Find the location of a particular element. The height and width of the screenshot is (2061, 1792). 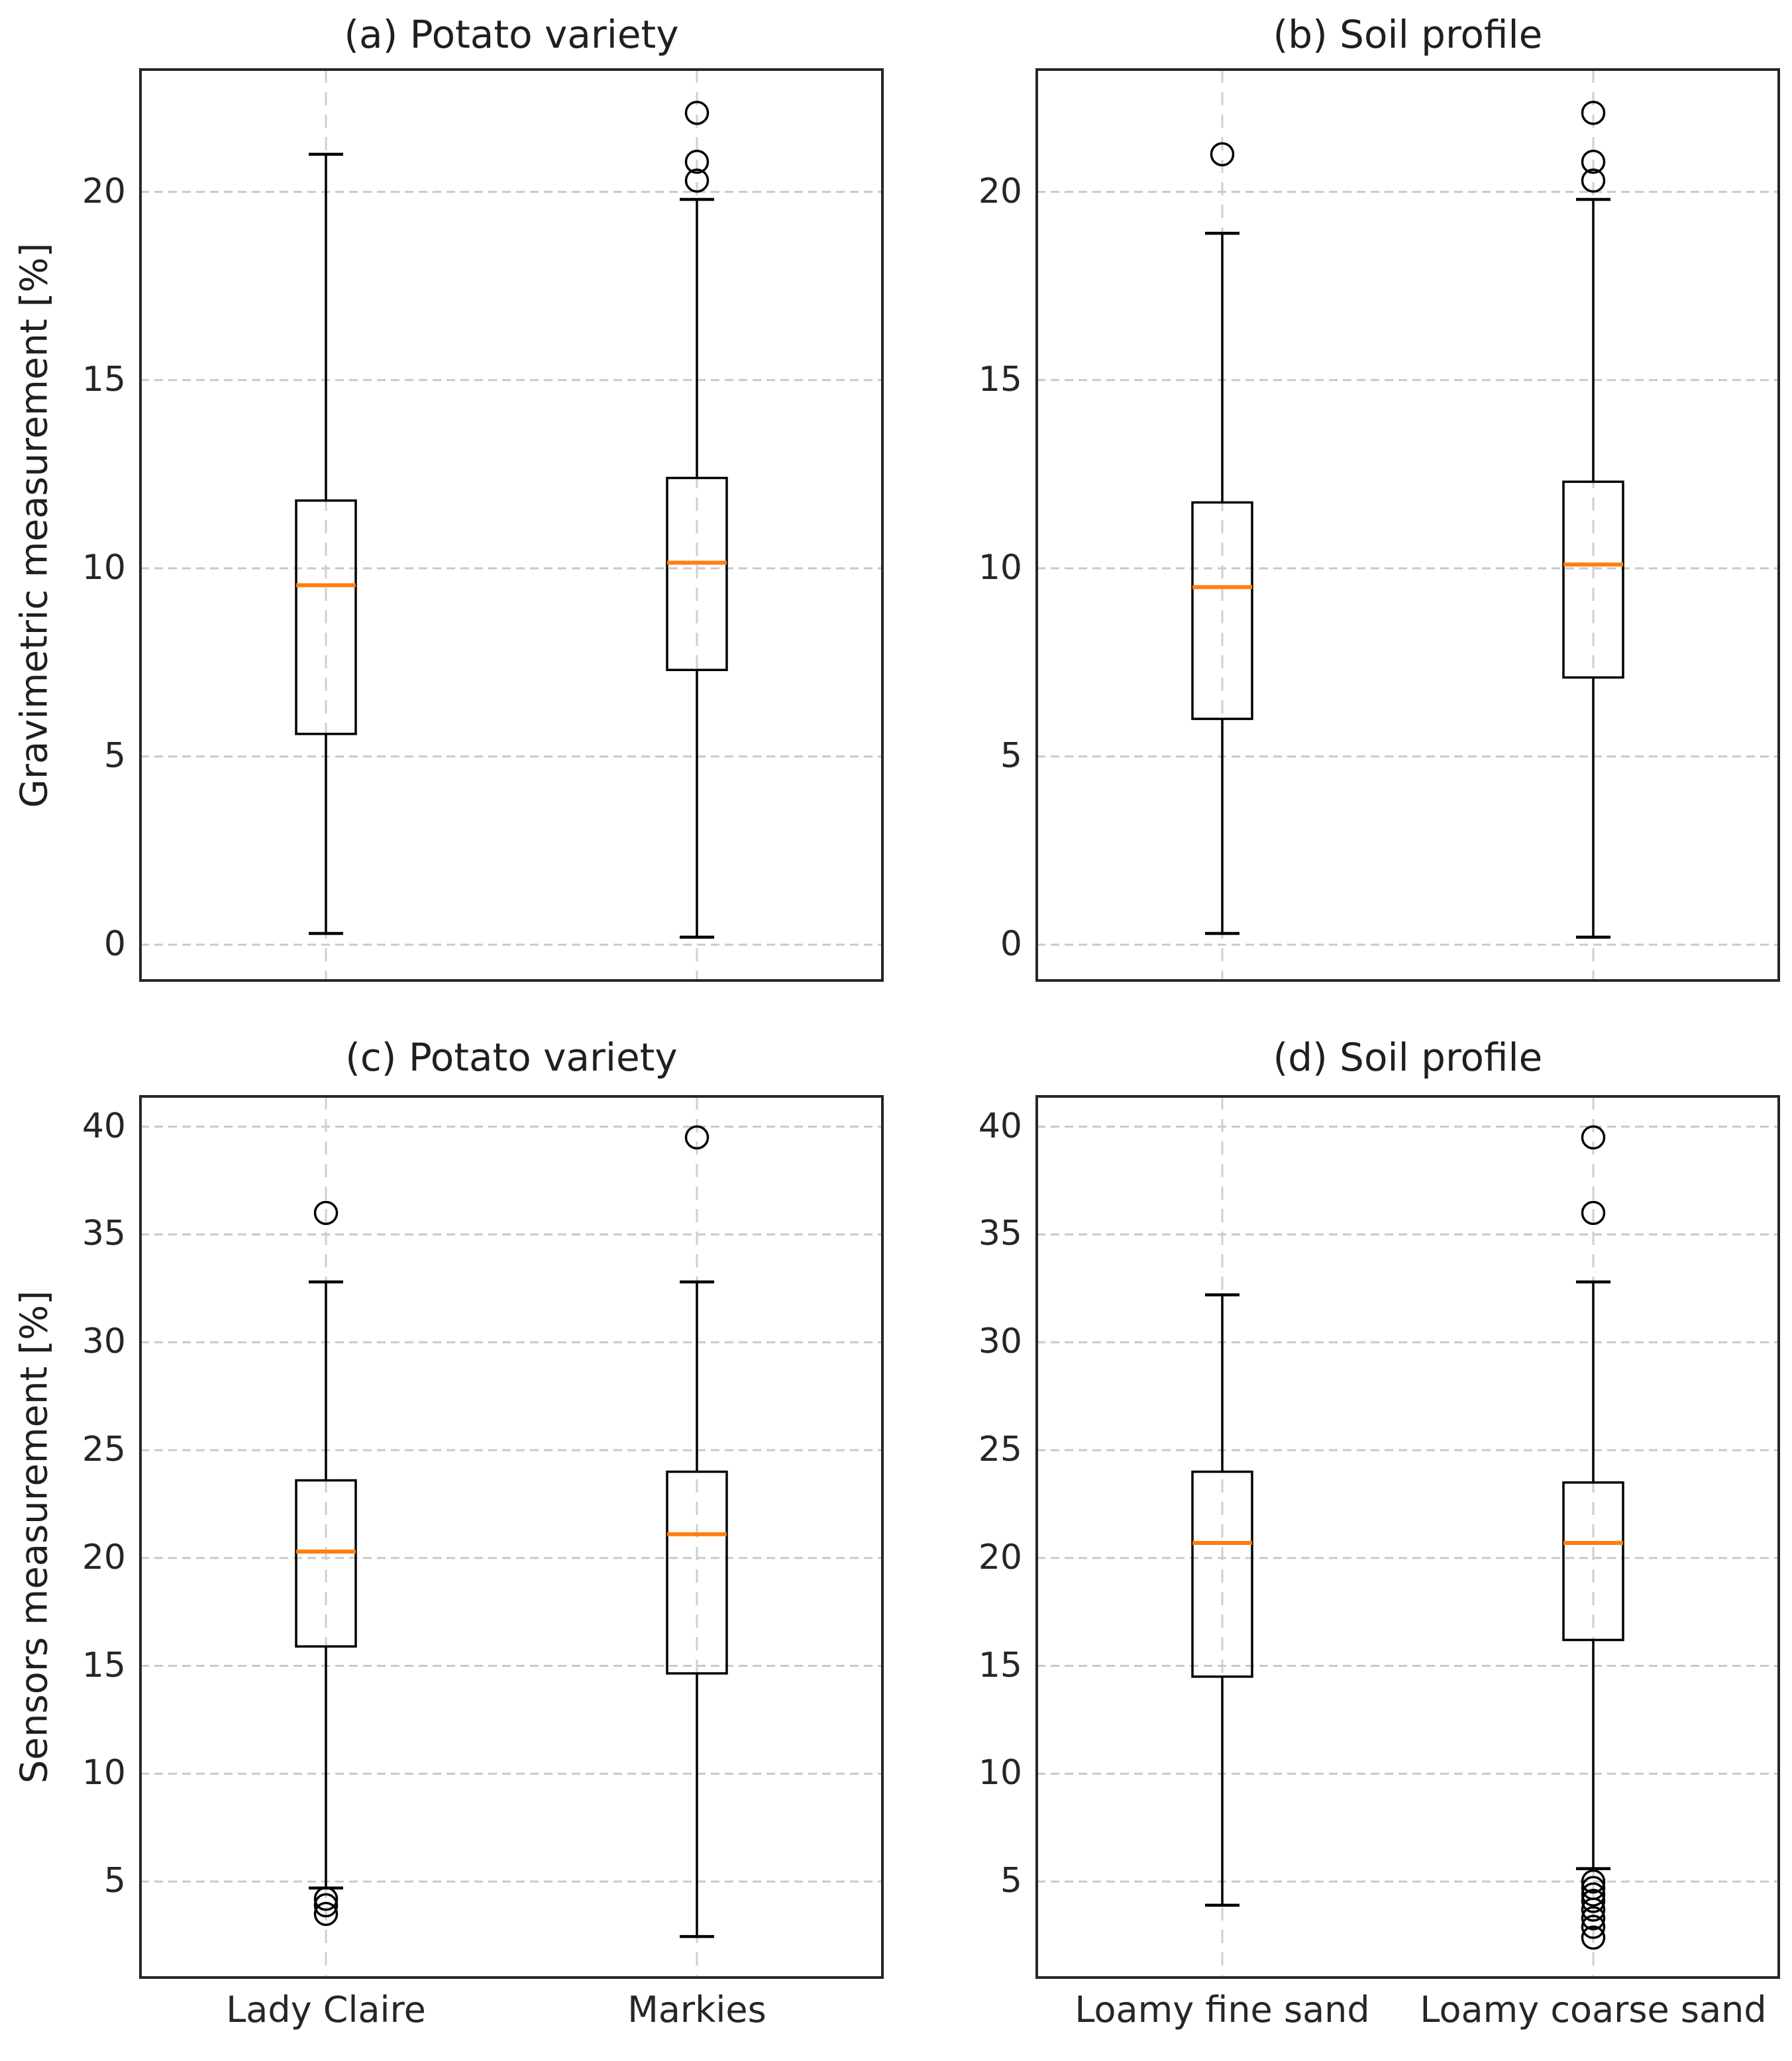

y-tick-label-d-35: 35 is located at coordinates (1000, 1234).